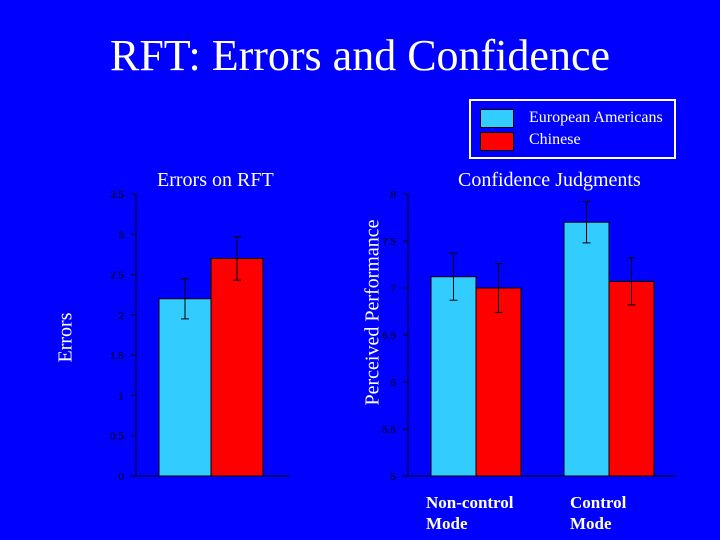 This screenshot has width=720, height=540. I want to click on confidence-y-tick-label: 7, so click(393, 289).